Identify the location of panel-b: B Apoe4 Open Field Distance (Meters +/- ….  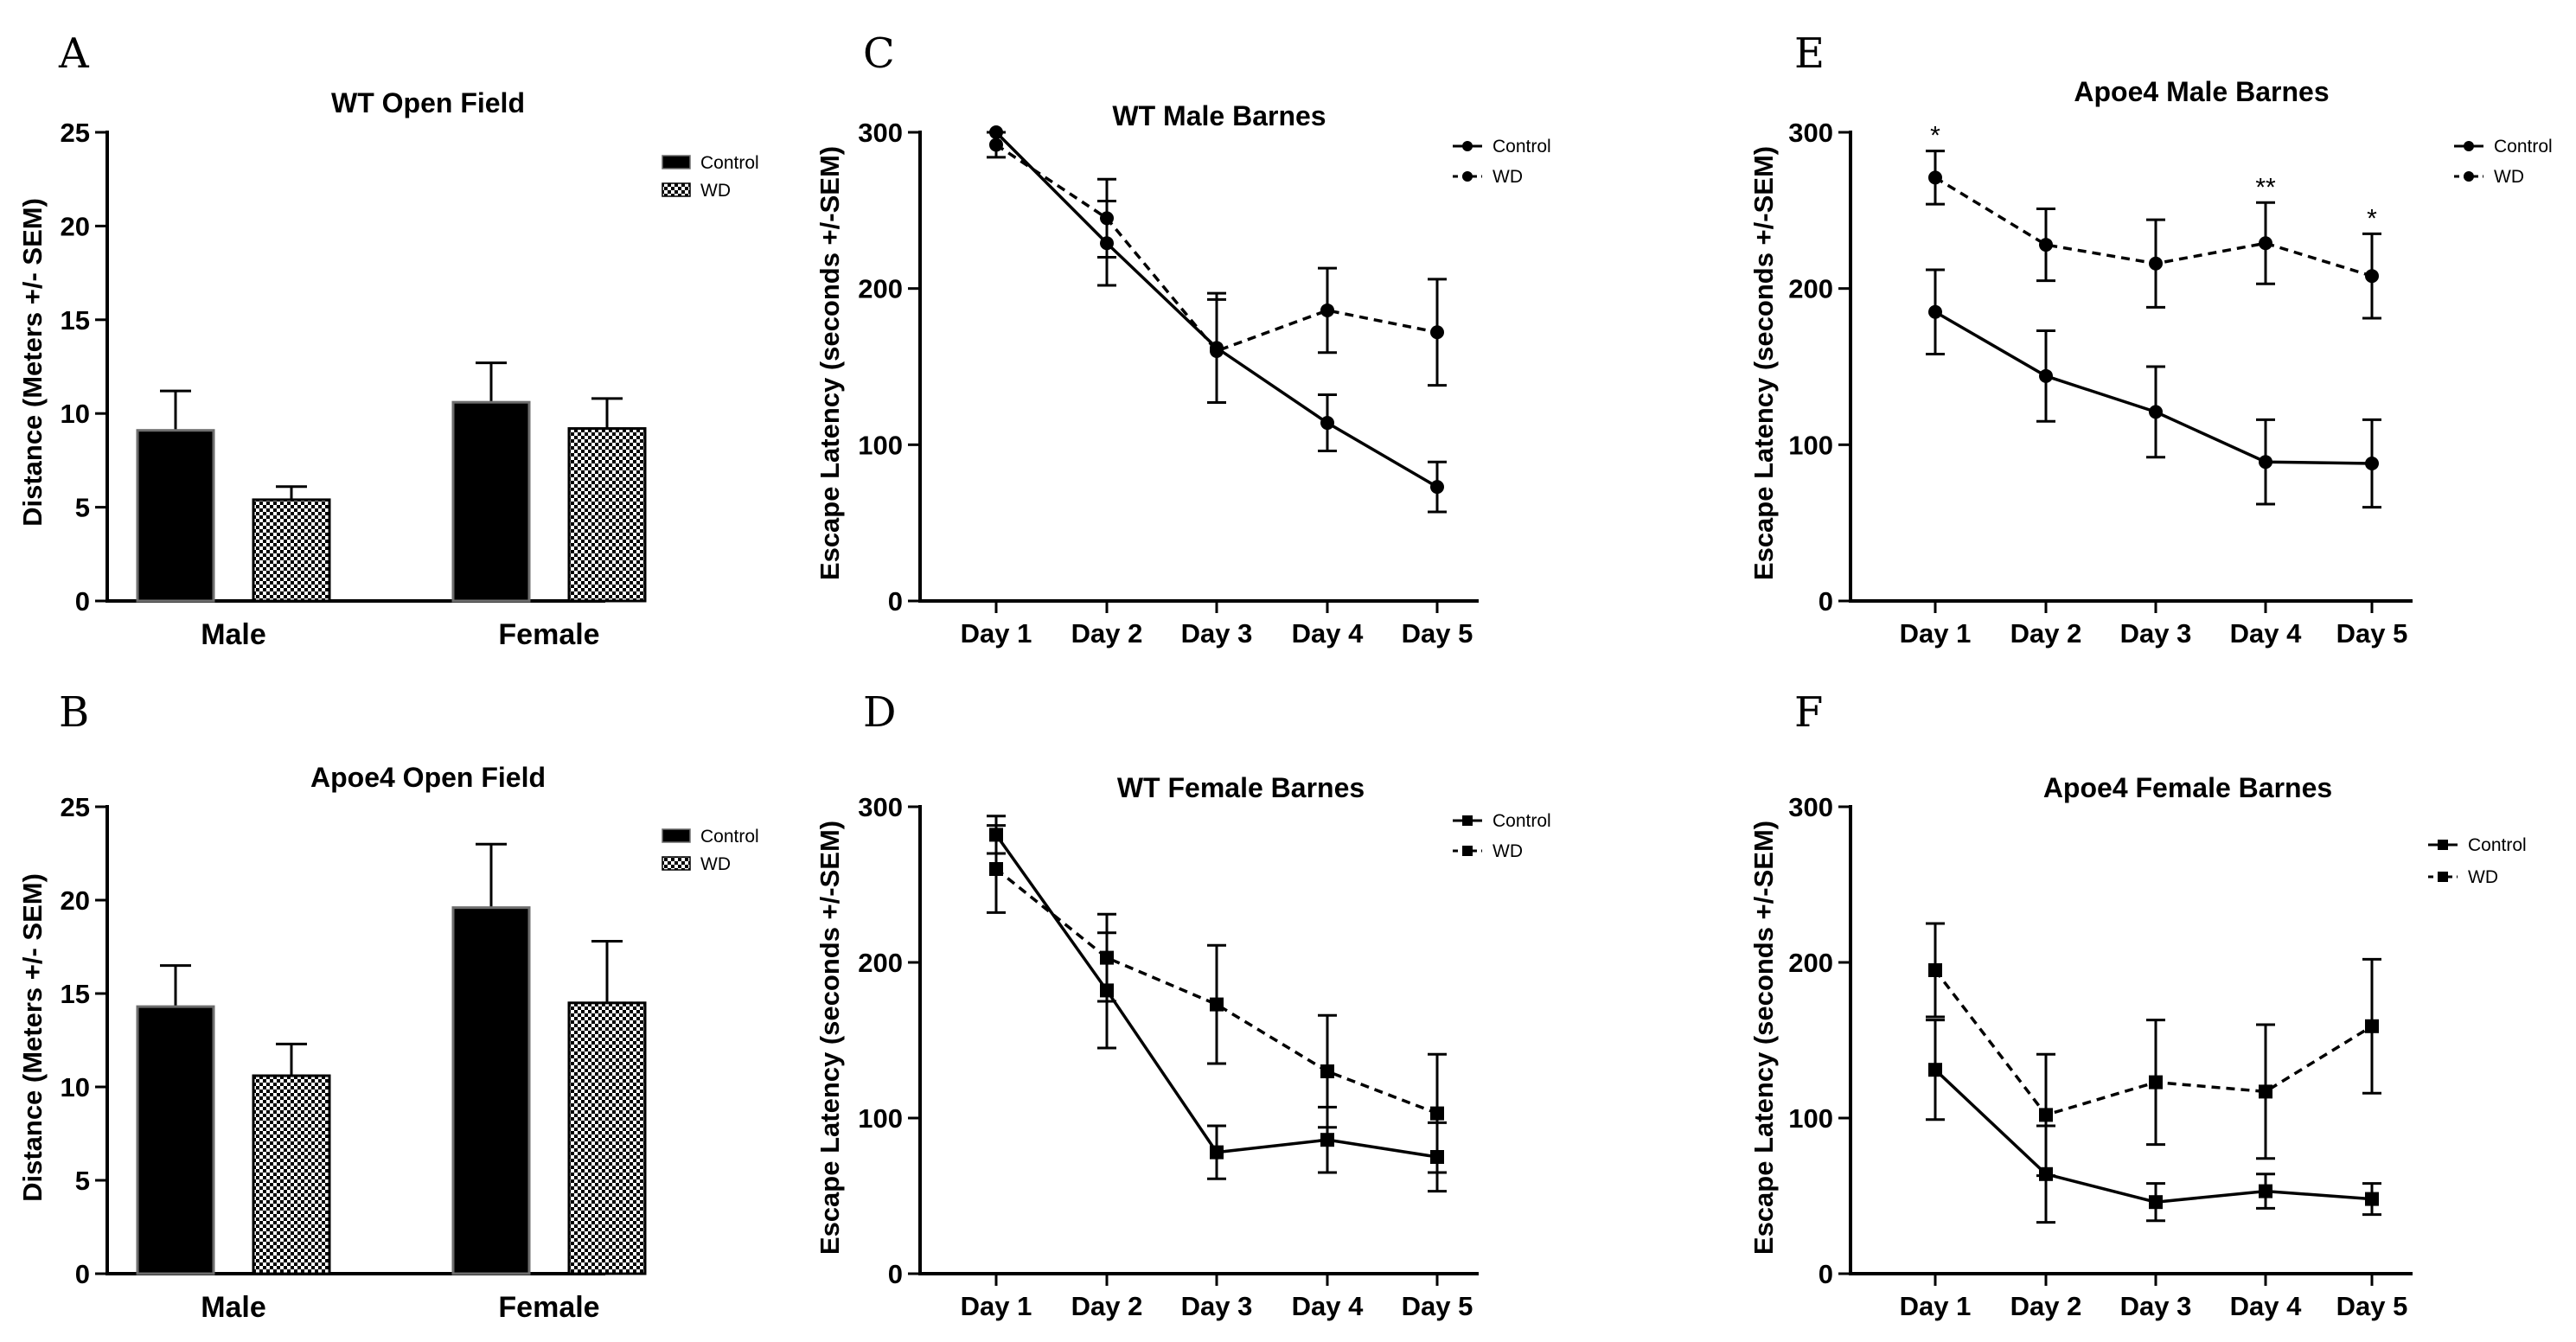
(388, 1006).